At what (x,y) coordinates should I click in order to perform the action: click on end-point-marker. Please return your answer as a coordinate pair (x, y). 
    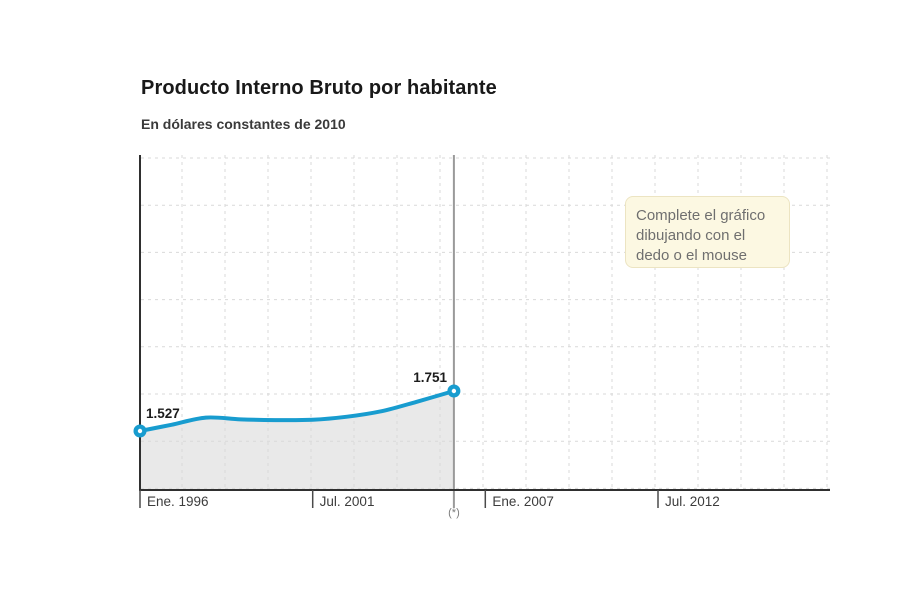
    Looking at the image, I should click on (454, 391).